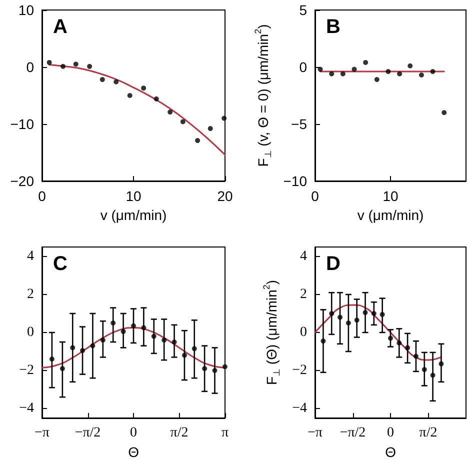 The width and height of the screenshot is (474, 474). I want to click on y-tick-label: −5, so click(299, 124).